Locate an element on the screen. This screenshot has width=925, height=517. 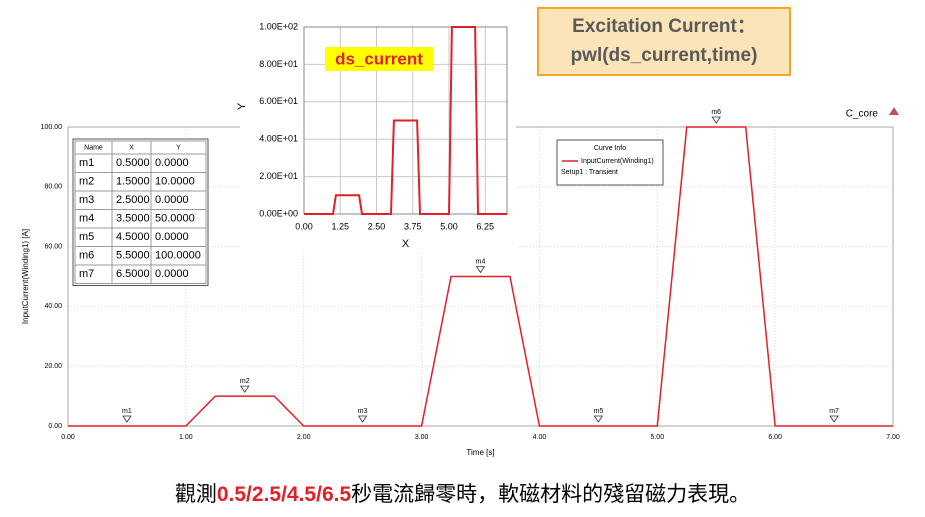
legend-entry: InputCurrent(Winding1) is located at coordinates (617, 161).